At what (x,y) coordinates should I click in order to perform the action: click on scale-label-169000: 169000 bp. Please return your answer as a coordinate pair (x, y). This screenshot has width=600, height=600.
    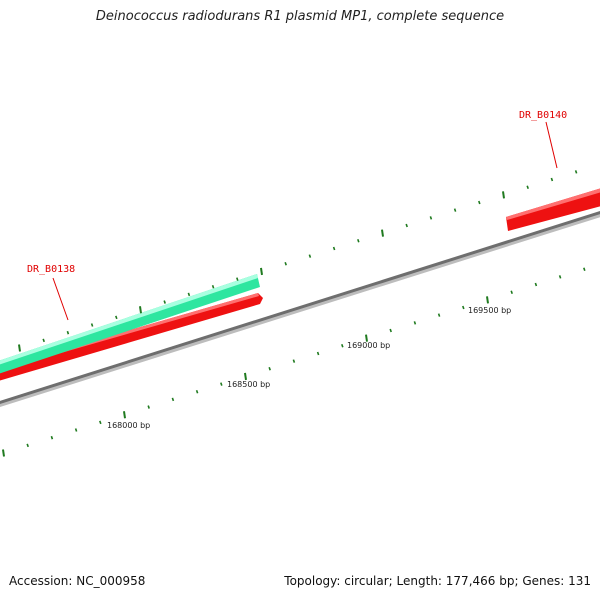
    Looking at the image, I should click on (368, 345).